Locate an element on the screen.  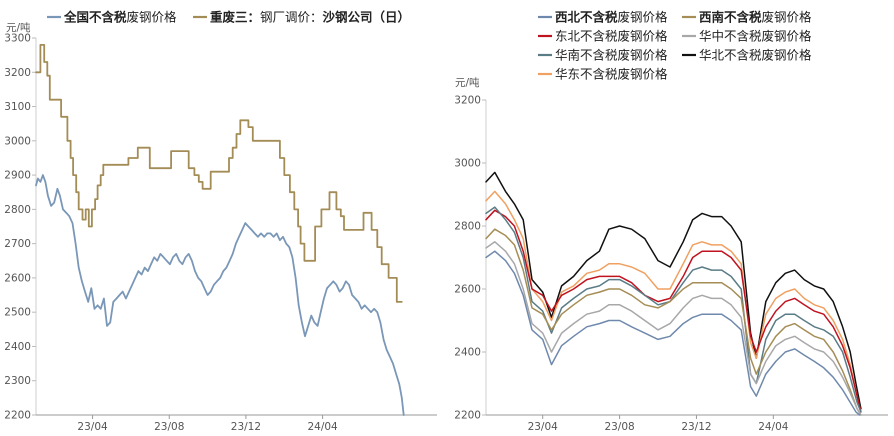
left-legend-bold-2: 重废三： is located at coordinates (235, 17).